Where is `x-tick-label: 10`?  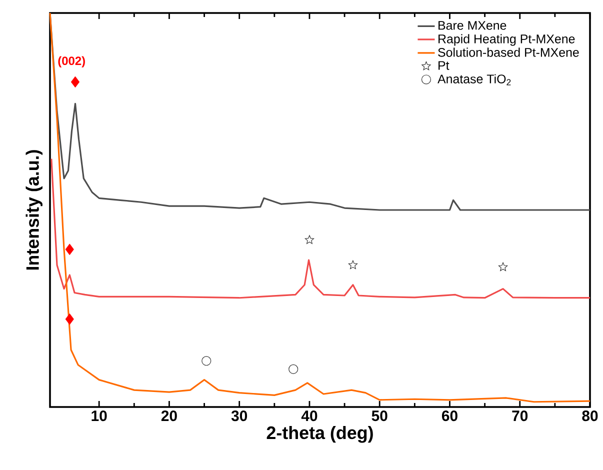
x-tick-label: 10 is located at coordinates (99, 416).